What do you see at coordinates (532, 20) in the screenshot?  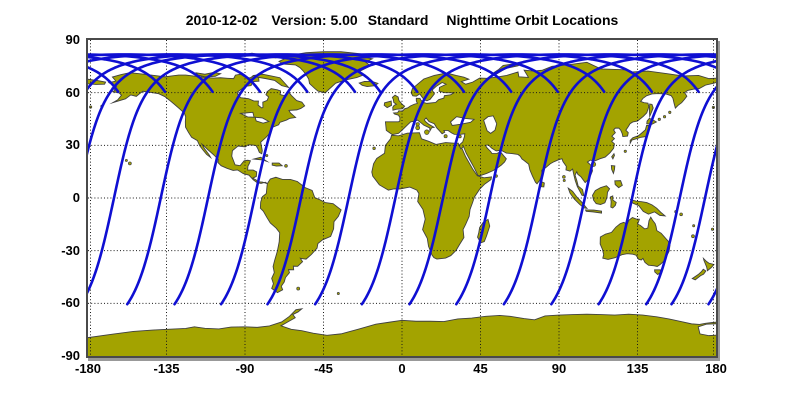 I see `title-product-name: Nighttime Orbit Locations` at bounding box center [532, 20].